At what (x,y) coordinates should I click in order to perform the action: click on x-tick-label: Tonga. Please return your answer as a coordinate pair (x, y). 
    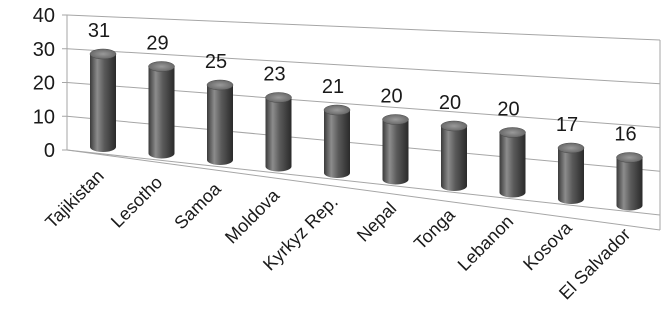
    Looking at the image, I should click on (435, 229).